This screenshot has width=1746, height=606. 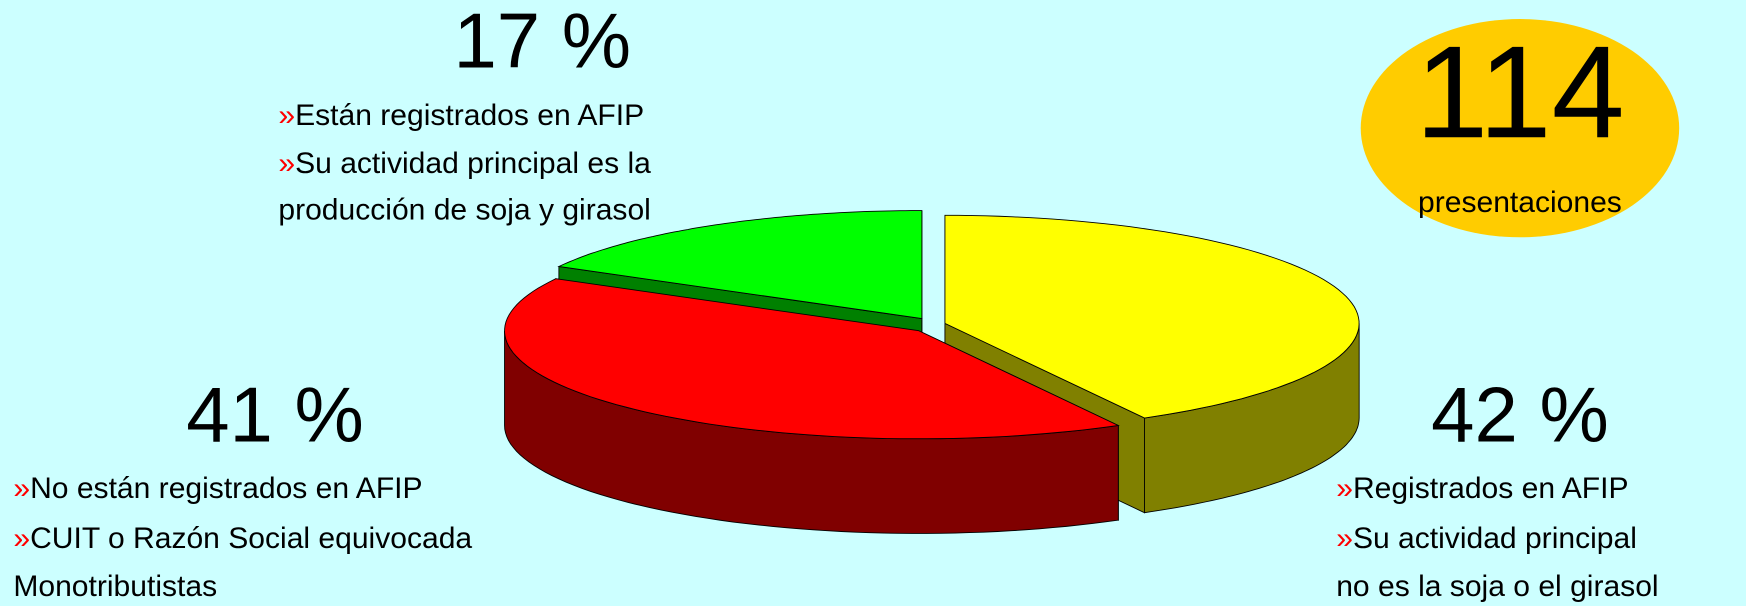 What do you see at coordinates (226, 488) in the screenshot?
I see `note-text: No están registrados en AFIP` at bounding box center [226, 488].